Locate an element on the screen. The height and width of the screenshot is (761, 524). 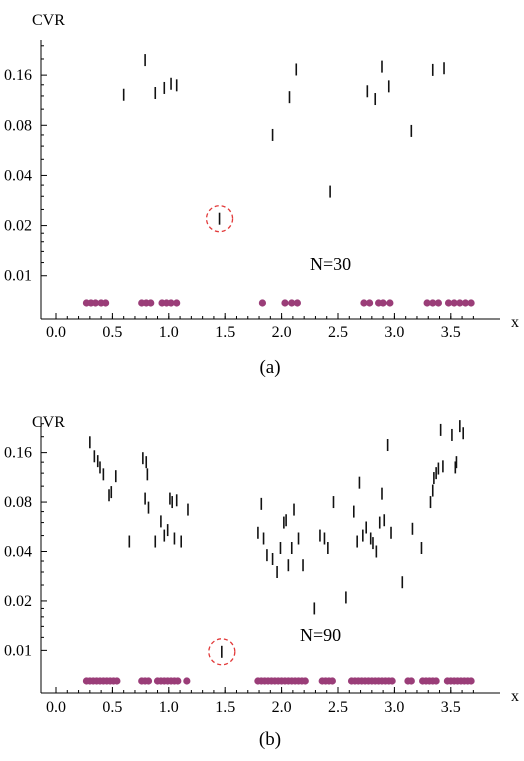
n-annotation: N=30 is located at coordinates (330, 264).